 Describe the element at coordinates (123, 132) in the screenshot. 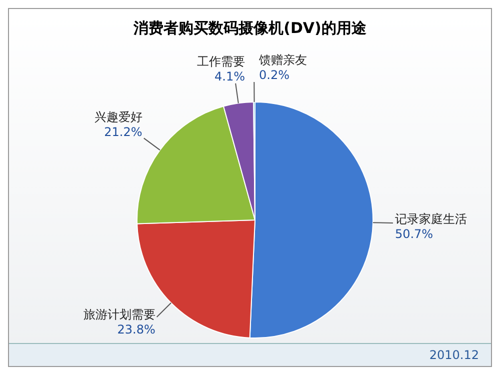

I see `data-label: 21.2%` at that location.